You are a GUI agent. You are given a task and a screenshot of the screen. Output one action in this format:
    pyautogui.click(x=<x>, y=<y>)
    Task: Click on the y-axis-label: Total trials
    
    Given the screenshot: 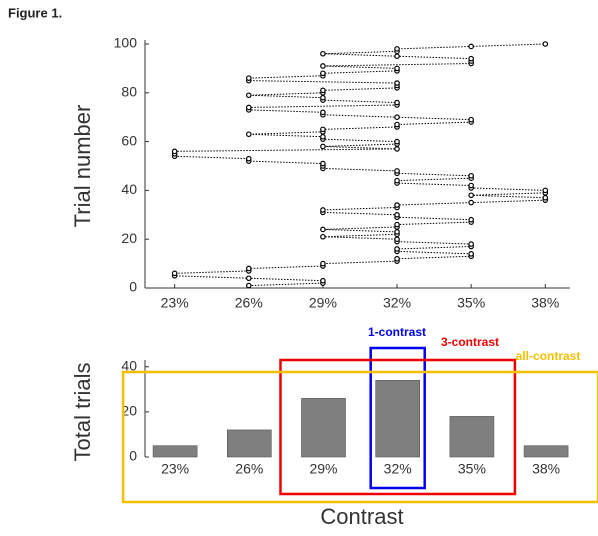 What is the action you would take?
    pyautogui.click(x=82, y=411)
    